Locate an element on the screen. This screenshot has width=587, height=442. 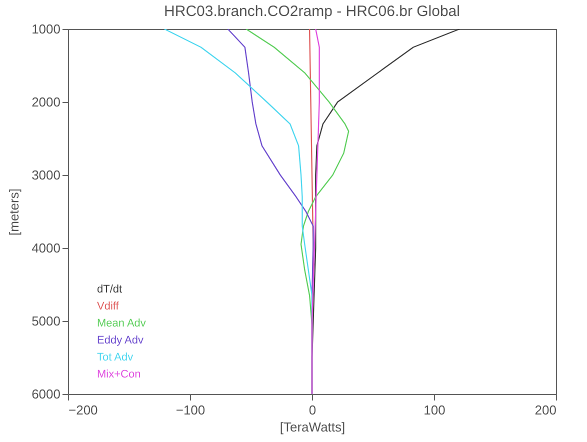
y-tick-label: 6000 is located at coordinates (46, 394).